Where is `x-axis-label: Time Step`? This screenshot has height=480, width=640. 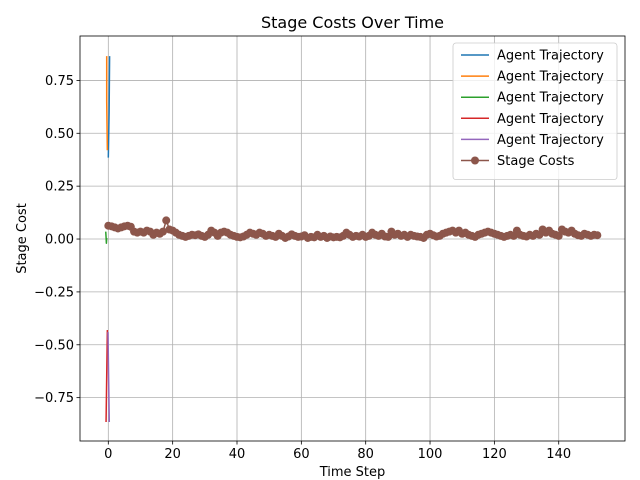 x-axis-label: Time Step is located at coordinates (352, 472).